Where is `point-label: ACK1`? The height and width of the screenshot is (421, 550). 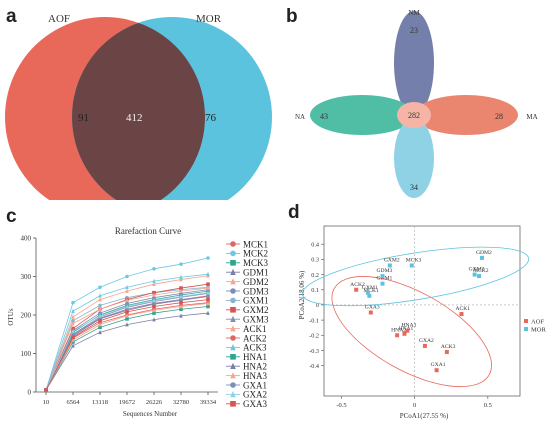
point-label: ACK1 is located at coordinates (462, 309).